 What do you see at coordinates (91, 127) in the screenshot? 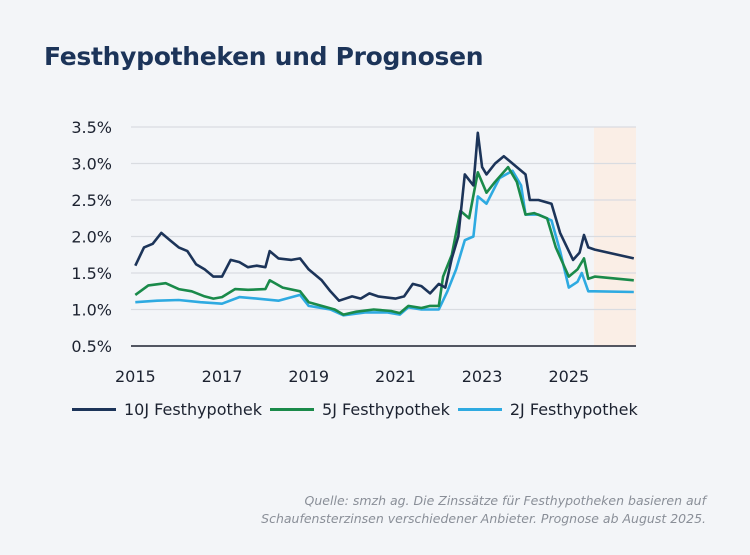
I see `y-tick-label: 3.5%` at bounding box center [91, 127].